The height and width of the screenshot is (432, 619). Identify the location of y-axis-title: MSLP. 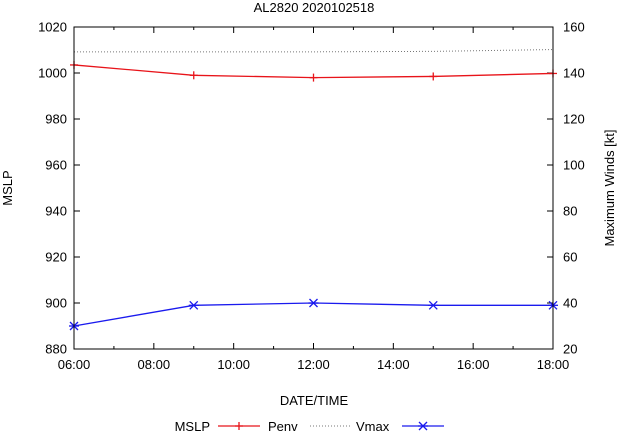
(7, 187).